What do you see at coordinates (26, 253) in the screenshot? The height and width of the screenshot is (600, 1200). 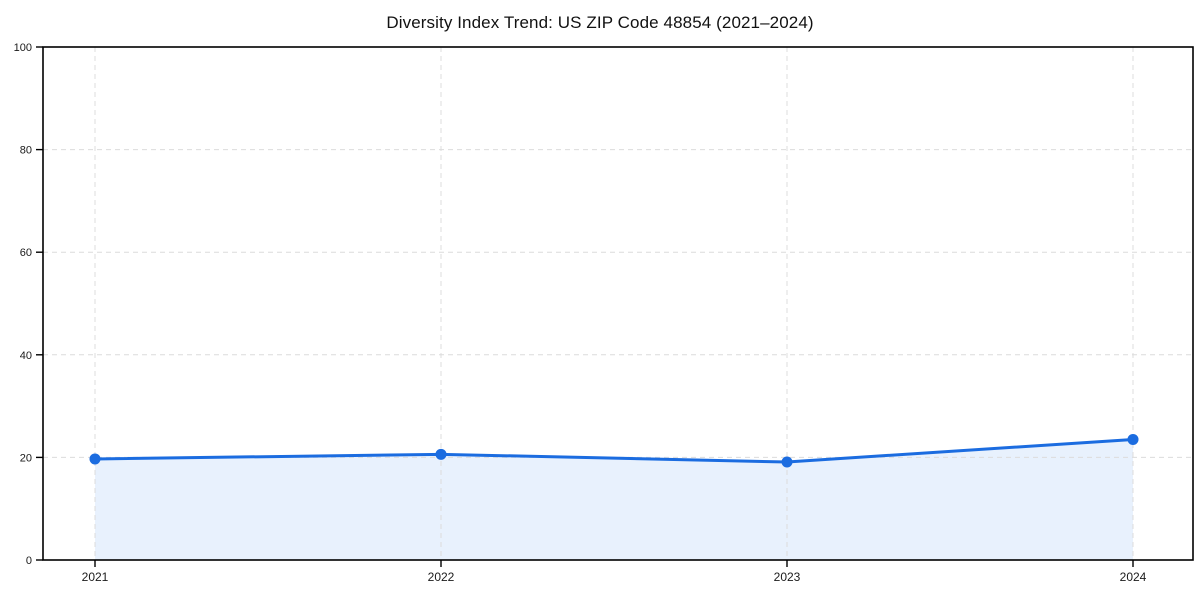 I see `y-tick-label: 60` at bounding box center [26, 253].